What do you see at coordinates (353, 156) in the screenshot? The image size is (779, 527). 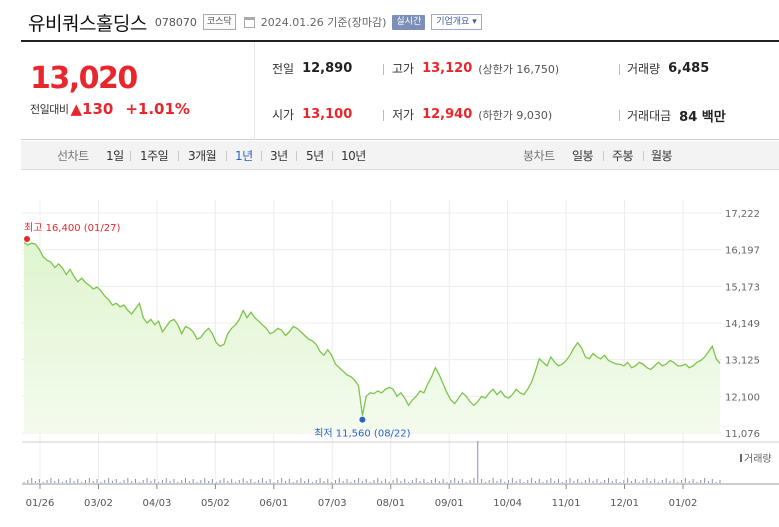 I see `period-10y: 10년` at bounding box center [353, 156].